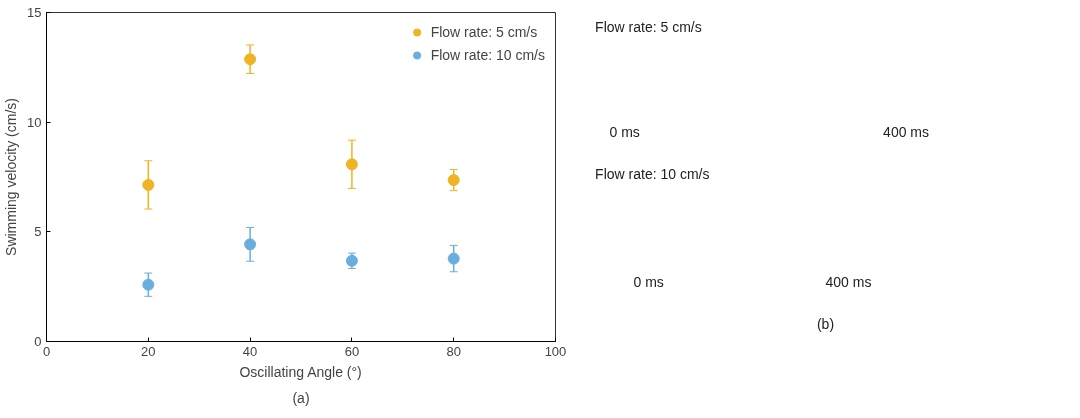  What do you see at coordinates (453, 351) in the screenshot?
I see `x-tick-label: 80` at bounding box center [453, 351].